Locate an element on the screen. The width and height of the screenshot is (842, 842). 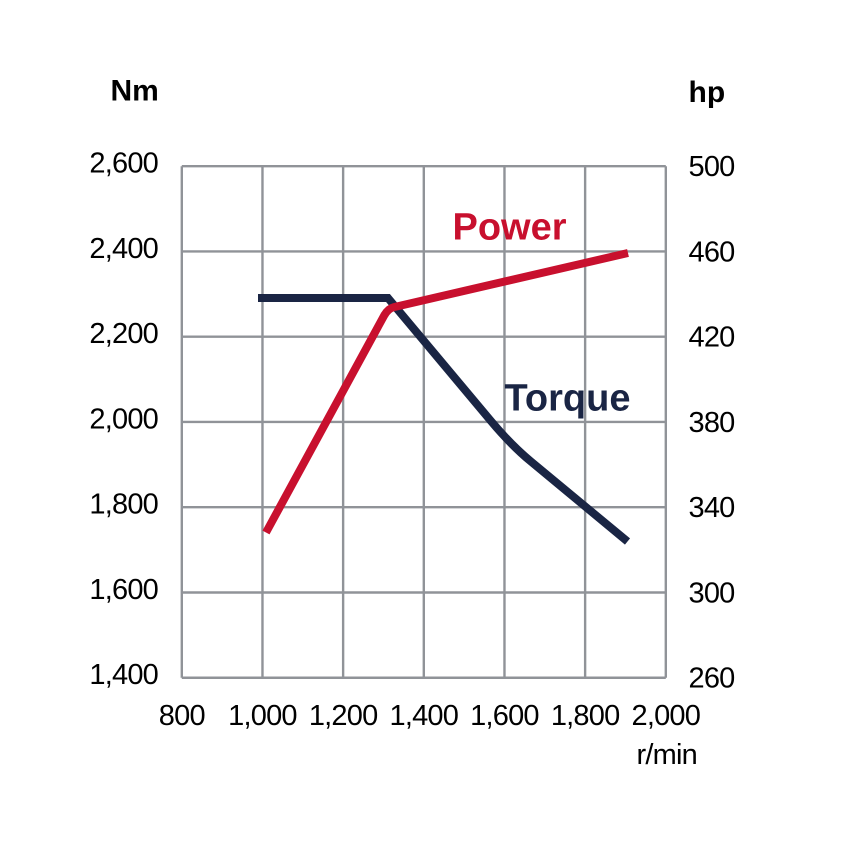
svg-text: 2,400 is located at coordinates (123, 249).